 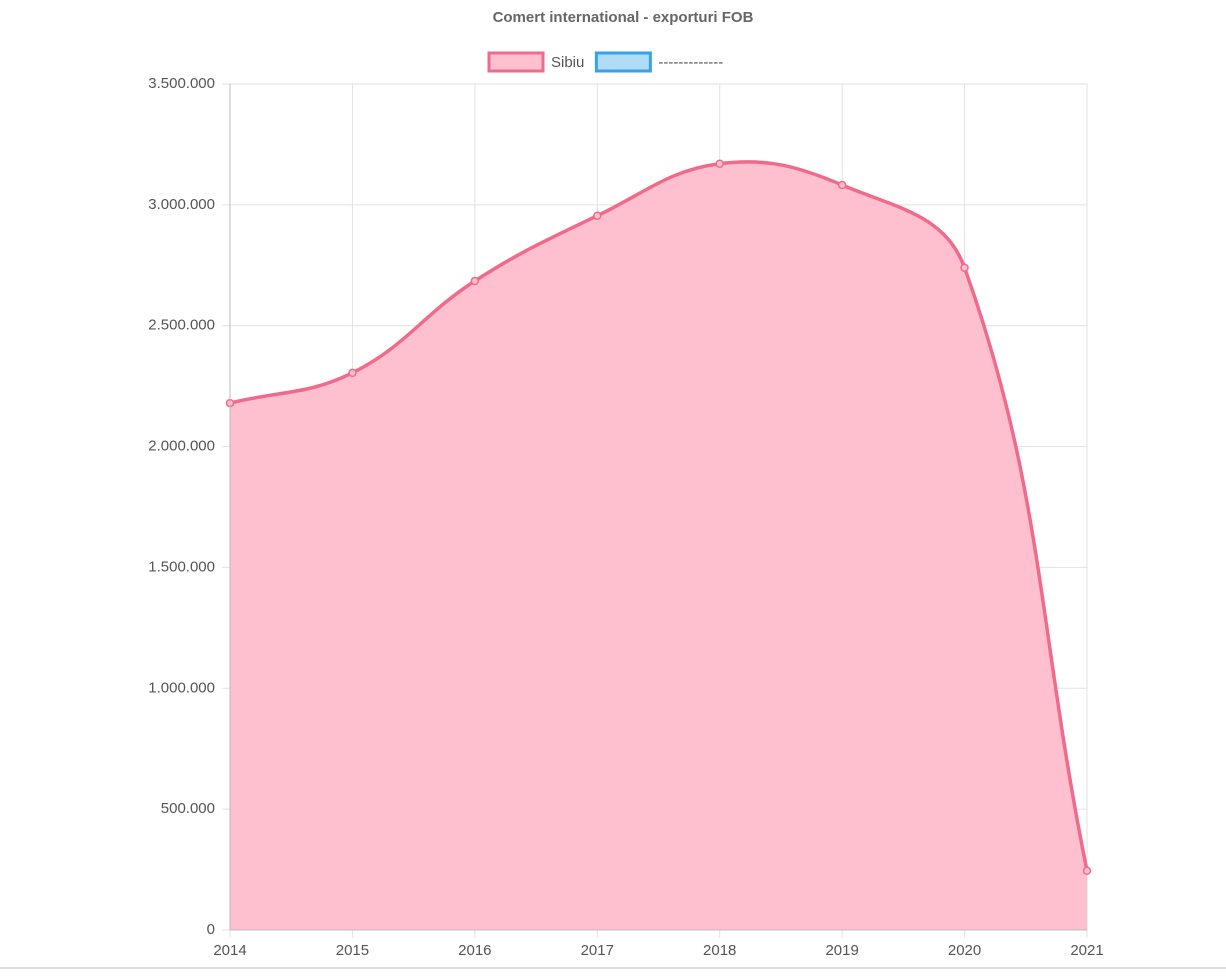 I want to click on y-tick-label: 0, so click(x=211, y=929).